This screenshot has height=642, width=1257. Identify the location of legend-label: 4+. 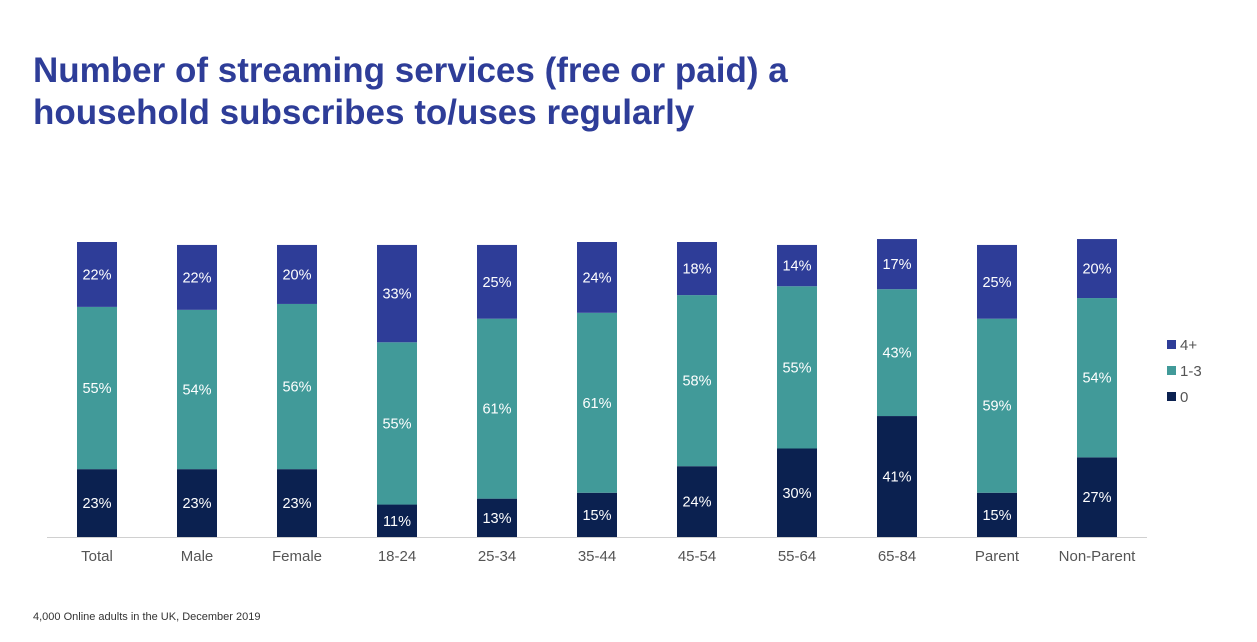
(1188, 345).